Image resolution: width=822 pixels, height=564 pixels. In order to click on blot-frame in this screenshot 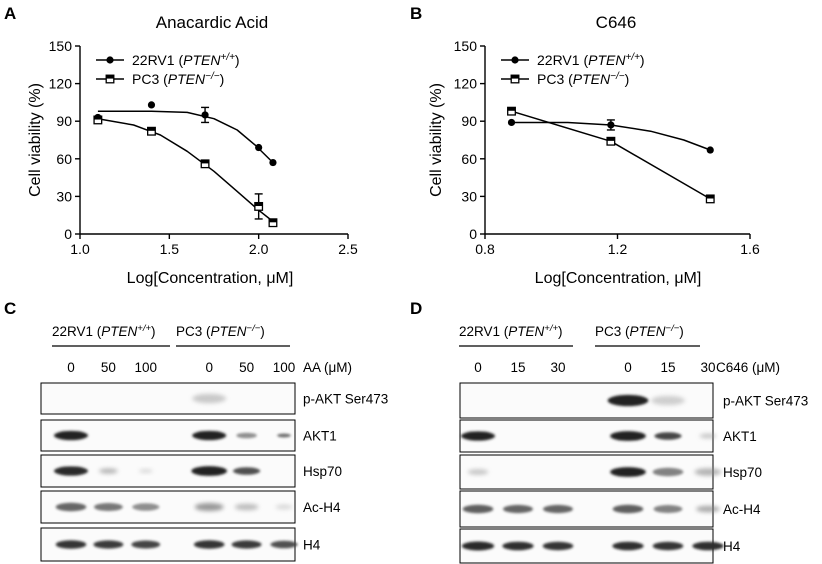, I will do `click(168, 398)`.